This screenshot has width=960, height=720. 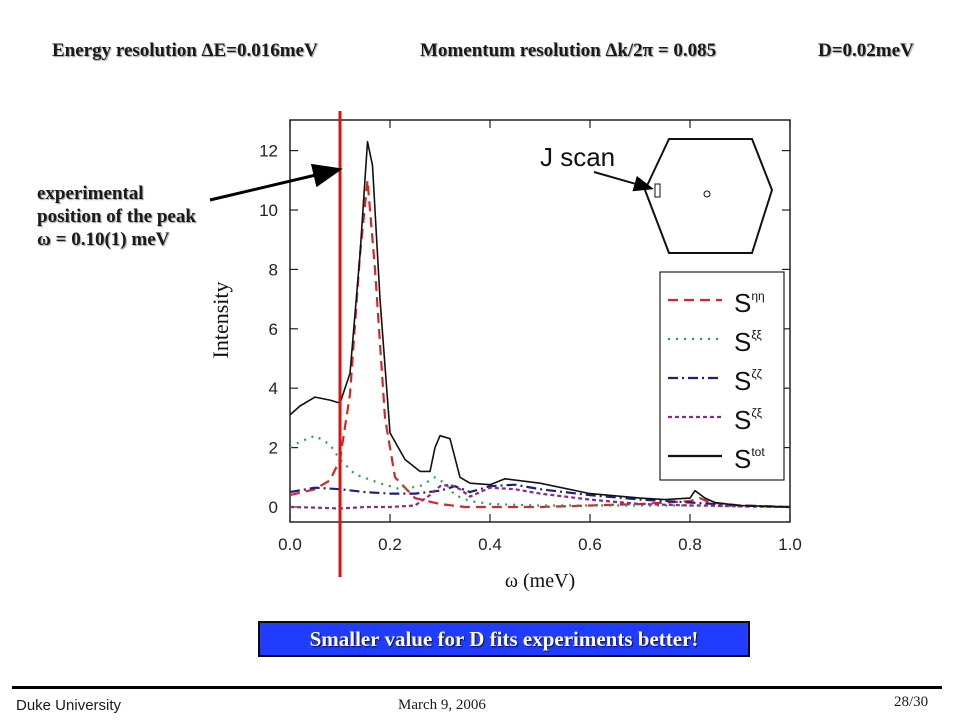 I want to click on legend-label-4: Sζξ, so click(x=748, y=420).